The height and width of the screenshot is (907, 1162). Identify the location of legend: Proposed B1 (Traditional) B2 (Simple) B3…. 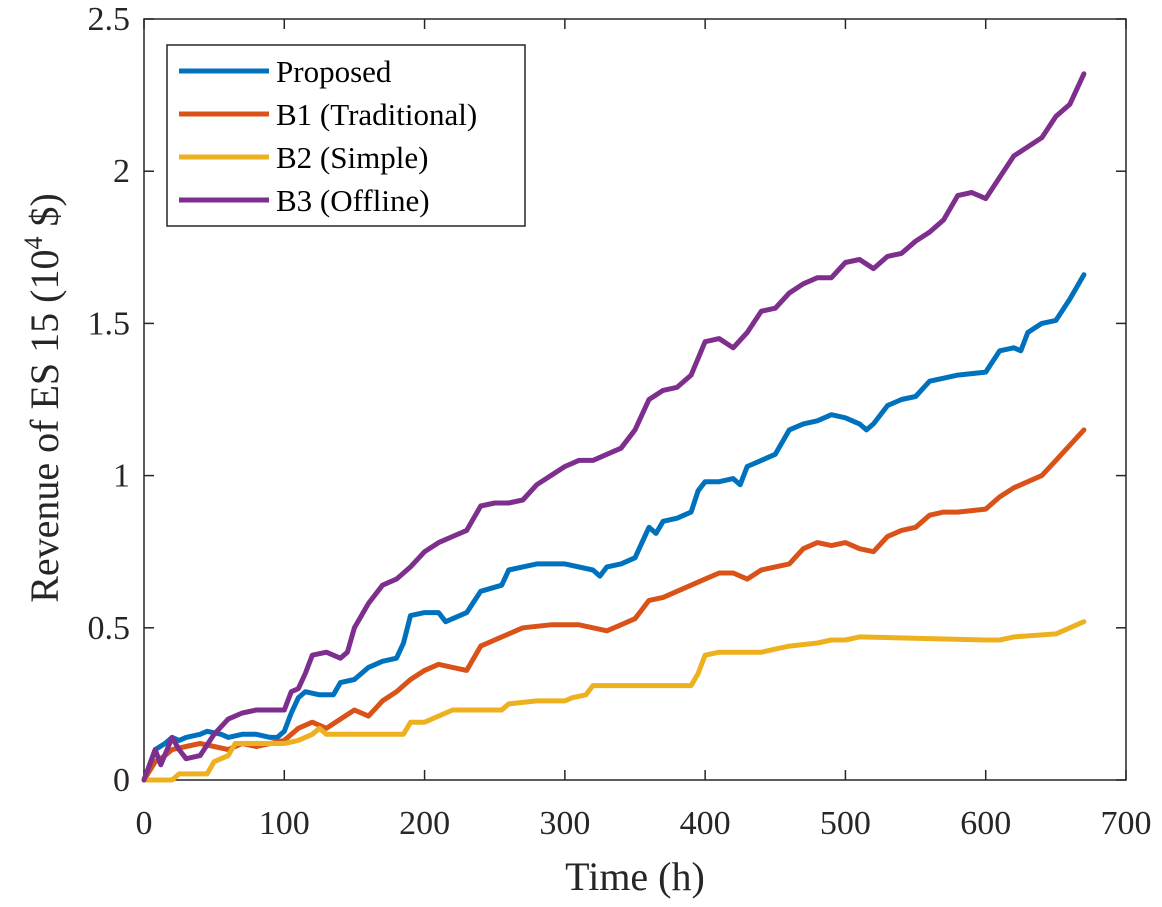
(346, 135).